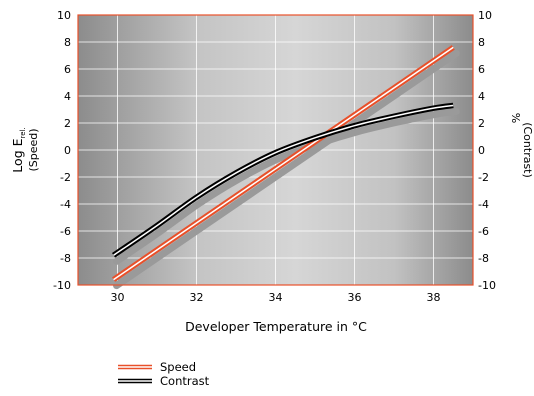 The width and height of the screenshot is (534, 396). I want to click on y-tick-label-left--4: -4, so click(65, 204).